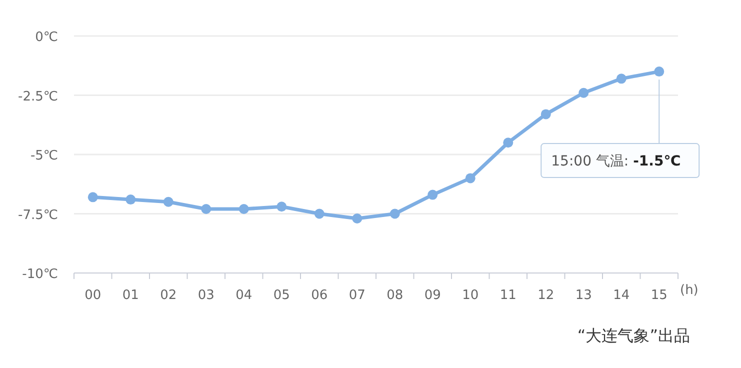 Image resolution: width=741 pixels, height=368 pixels. I want to click on x-tick-label: 02, so click(168, 295).